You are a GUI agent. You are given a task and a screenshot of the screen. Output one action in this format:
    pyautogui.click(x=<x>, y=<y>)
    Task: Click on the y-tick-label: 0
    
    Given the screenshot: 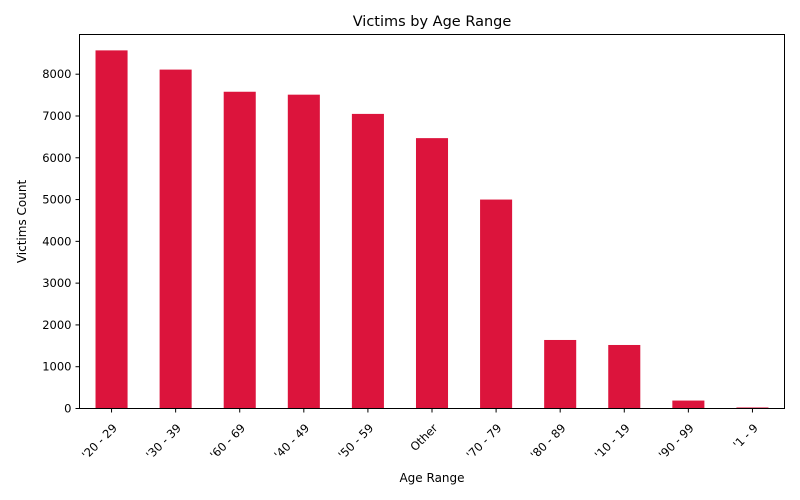 What is the action you would take?
    pyautogui.click(x=67, y=409)
    